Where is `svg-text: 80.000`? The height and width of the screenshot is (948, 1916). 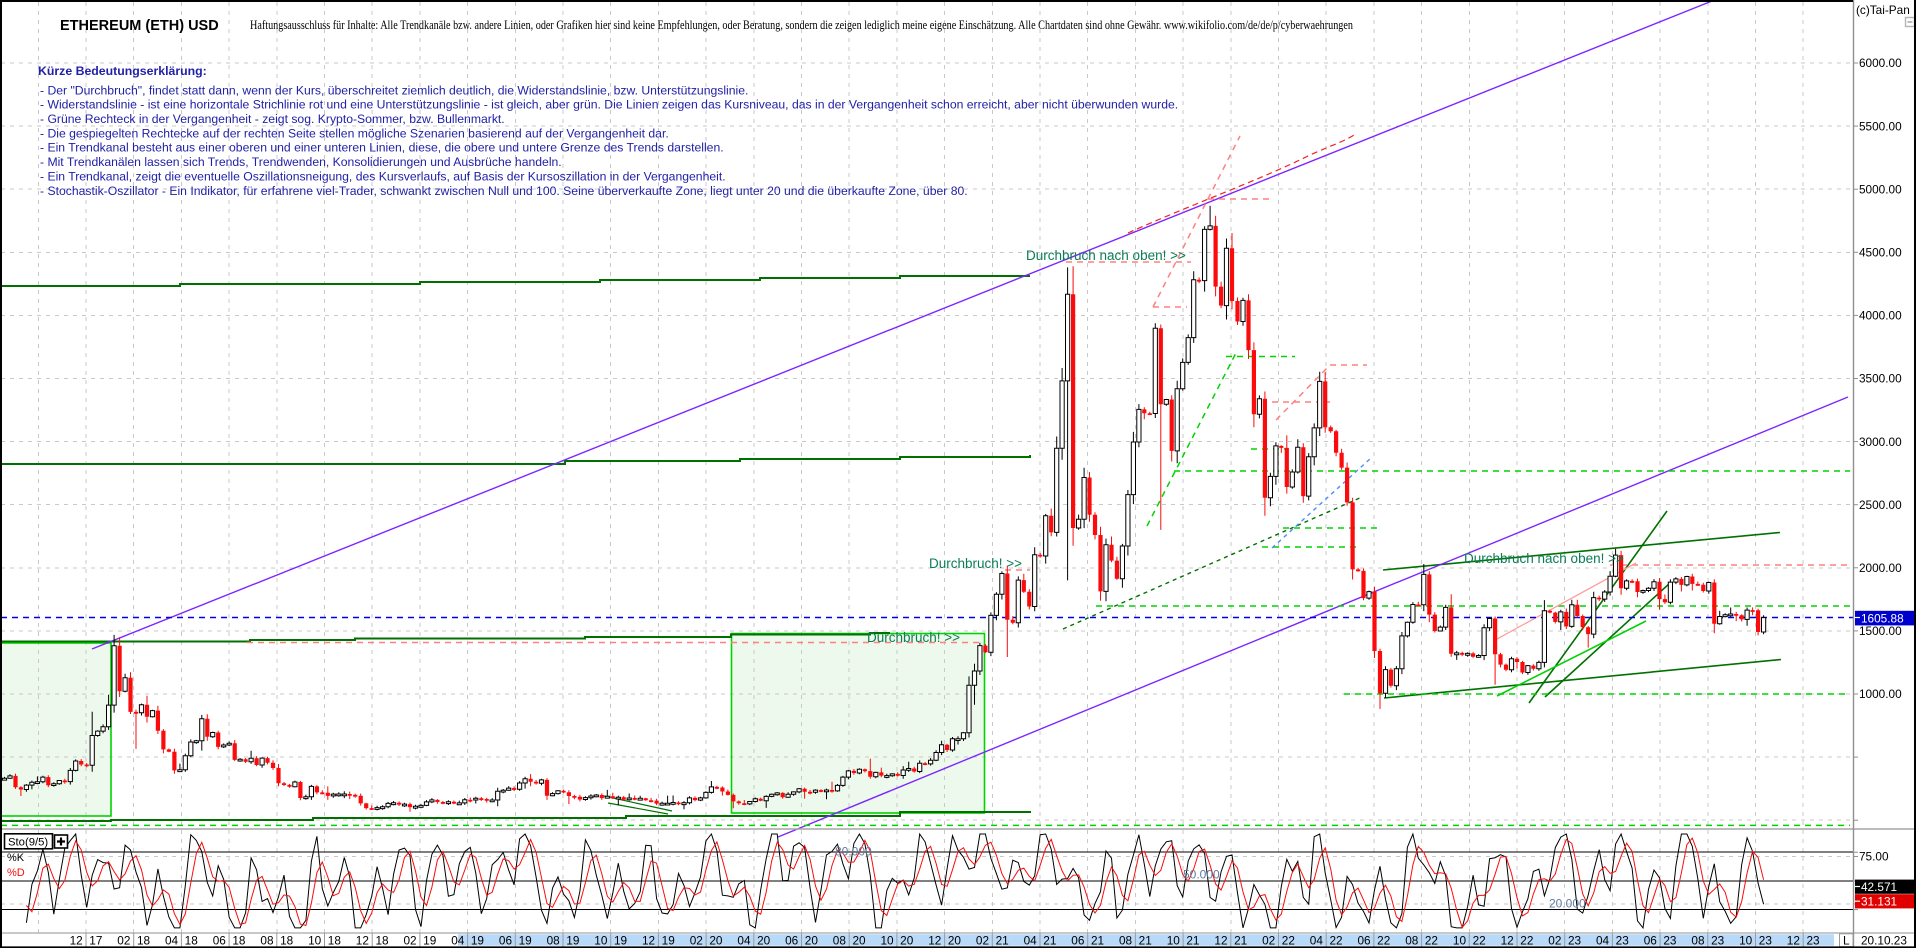
svg-text: 80.000 is located at coordinates (853, 852).